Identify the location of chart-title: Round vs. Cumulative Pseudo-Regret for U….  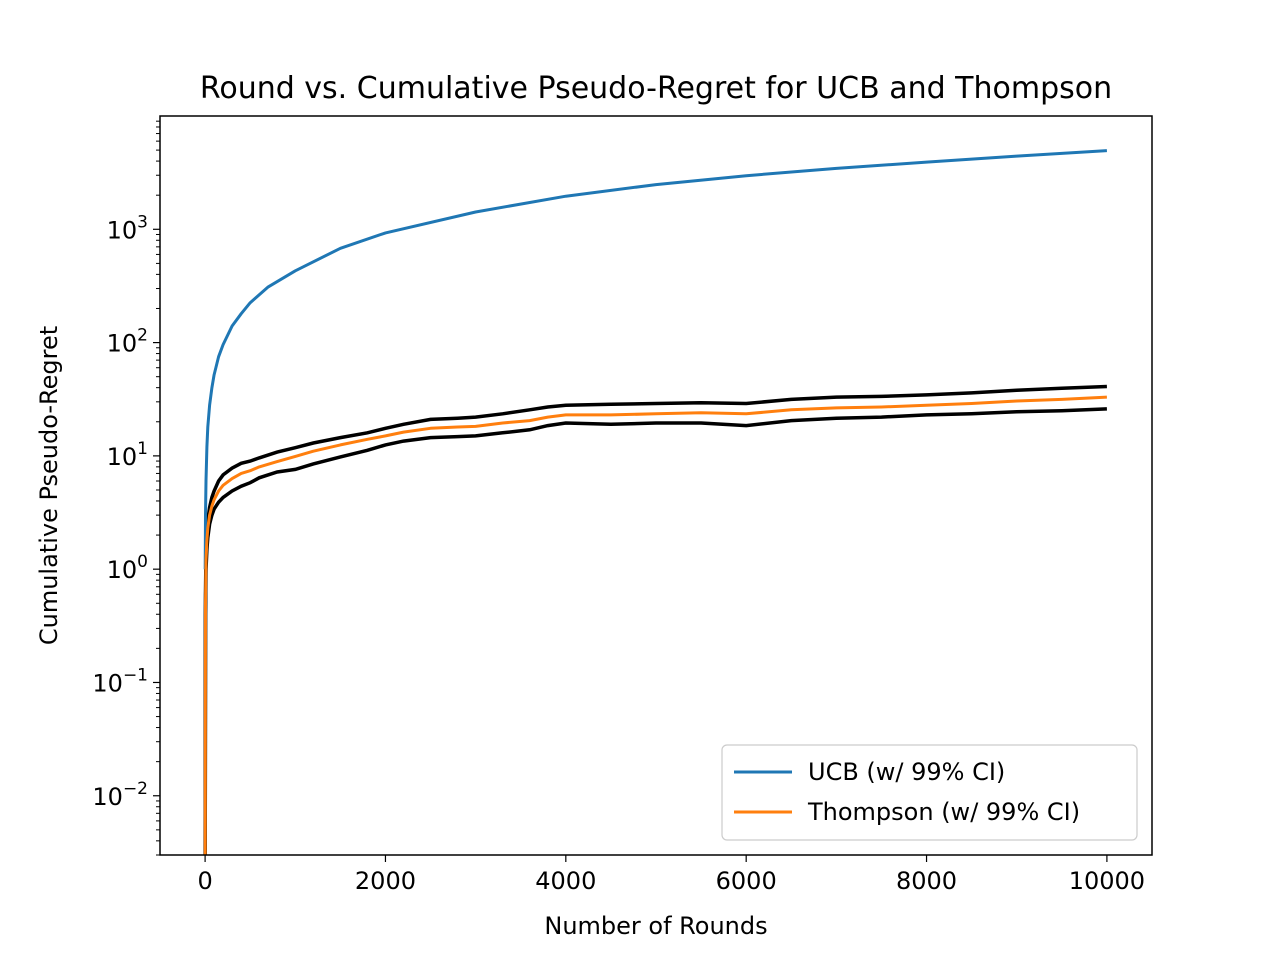
(656, 88).